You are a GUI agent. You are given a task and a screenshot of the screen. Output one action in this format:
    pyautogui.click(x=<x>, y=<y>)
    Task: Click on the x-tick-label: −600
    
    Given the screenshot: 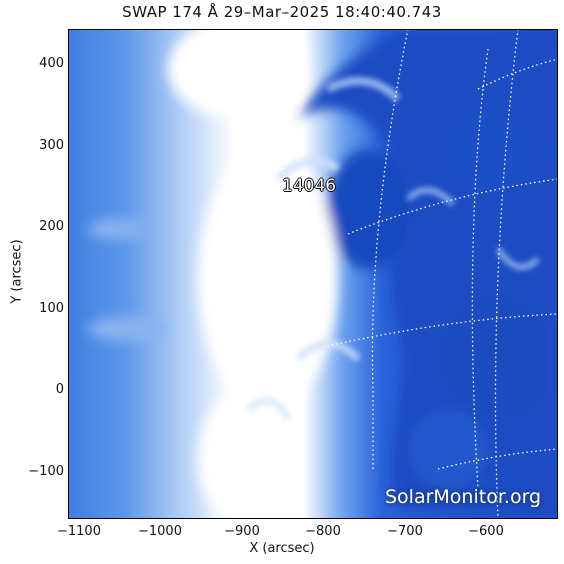 What is the action you would take?
    pyautogui.click(x=486, y=531)
    